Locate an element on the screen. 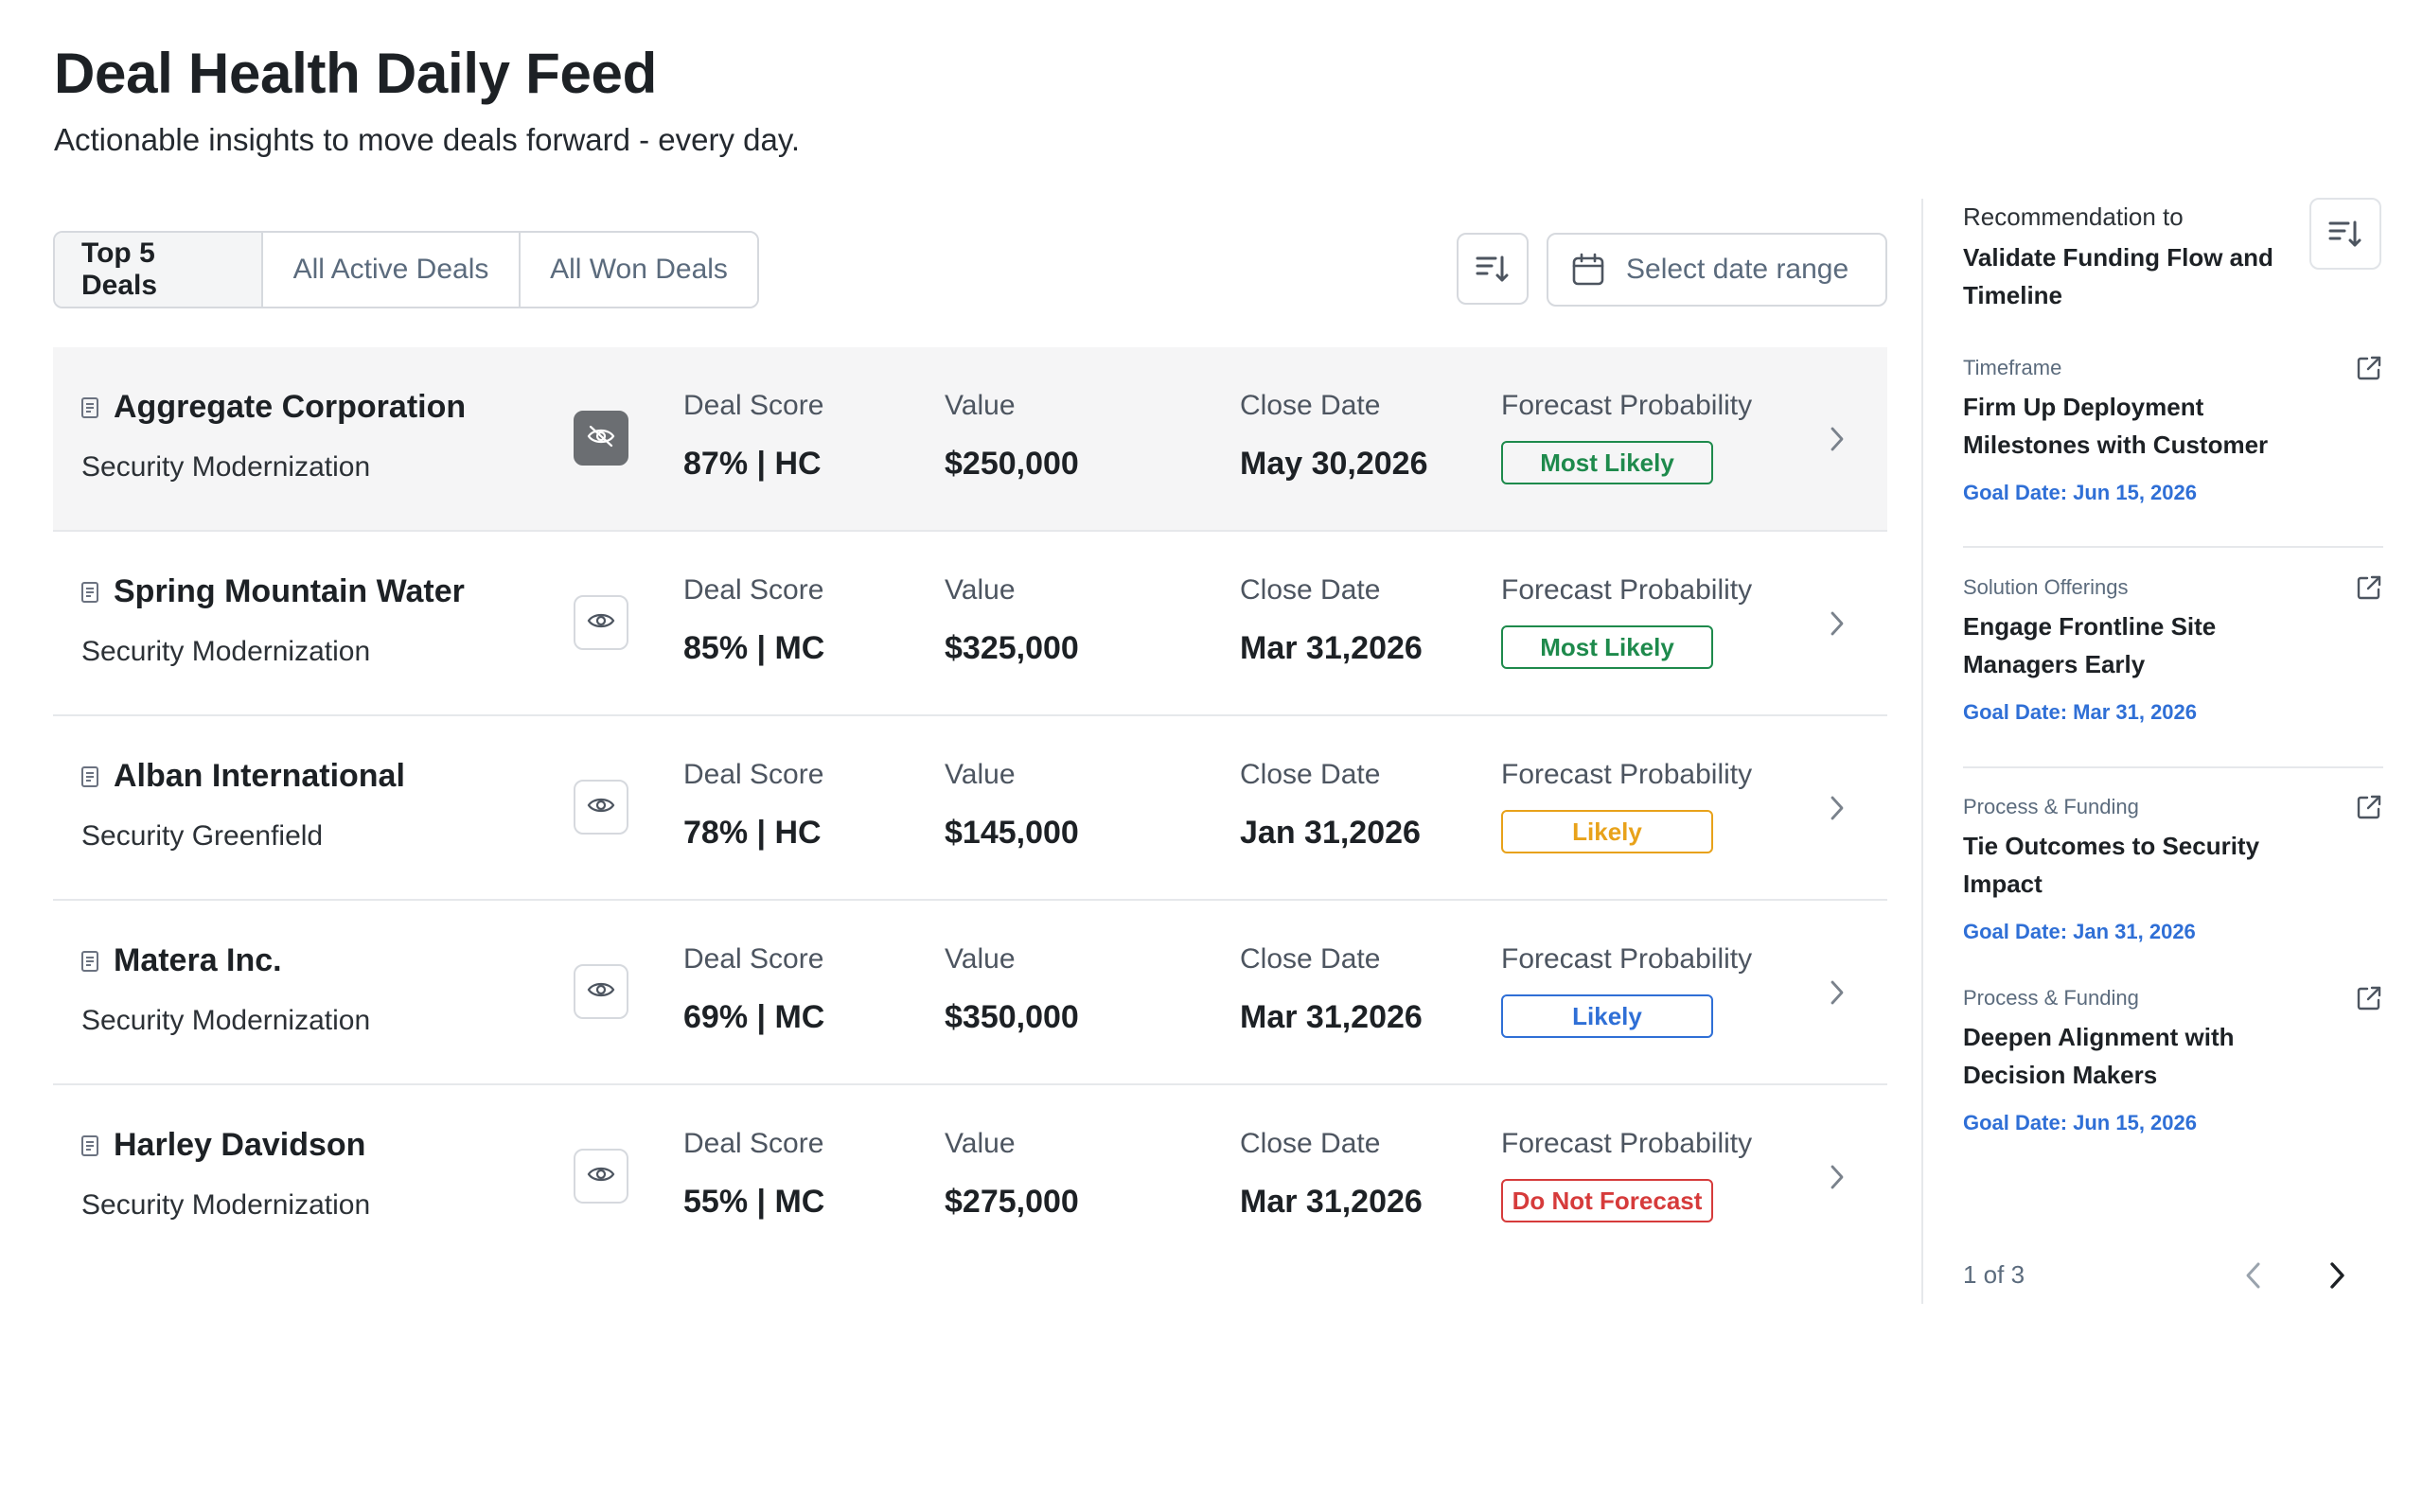 The height and width of the screenshot is (1512, 2423). deal-score-value: 85% | MC is located at coordinates (754, 648).